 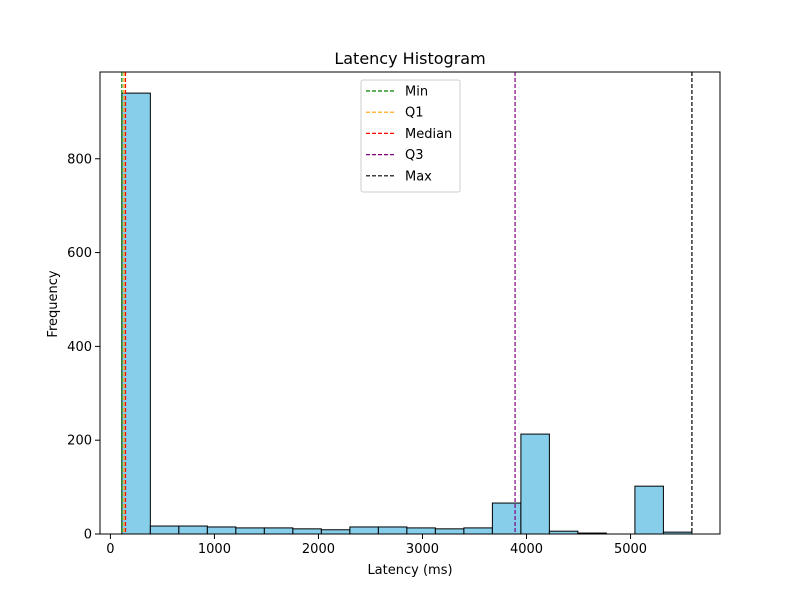 What do you see at coordinates (409, 58) in the screenshot?
I see `chart-title: Latency Histogram` at bounding box center [409, 58].